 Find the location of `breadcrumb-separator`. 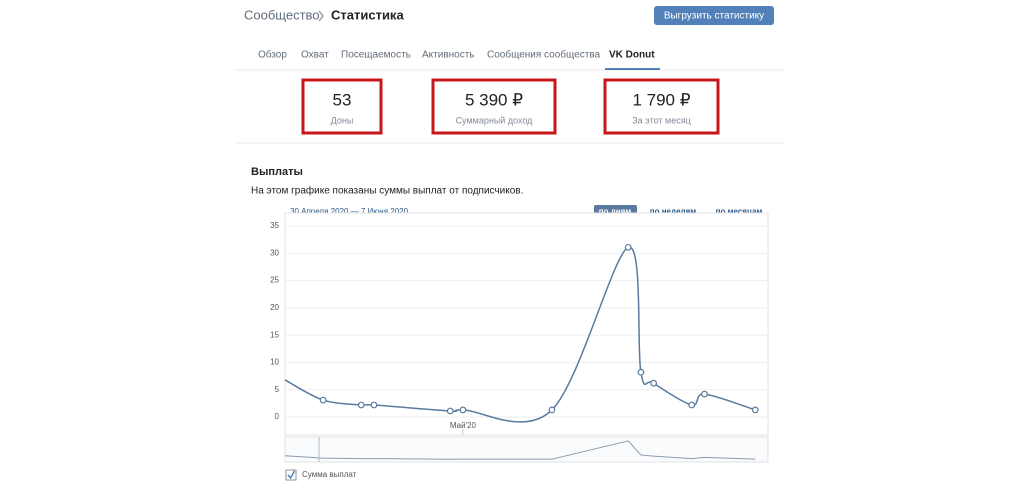

breadcrumb-separator is located at coordinates (321, 16).